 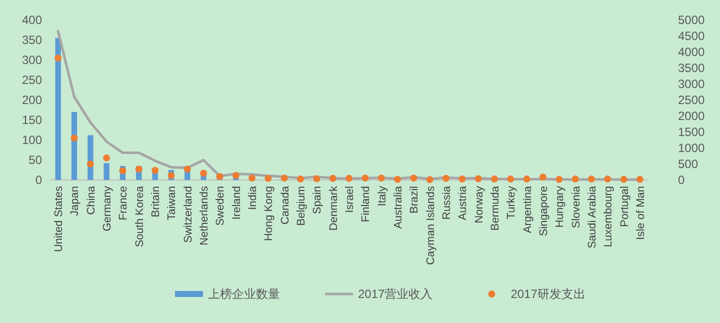 What do you see at coordinates (640, 213) in the screenshot?
I see `x-tick-label: Isle of Man` at bounding box center [640, 213].